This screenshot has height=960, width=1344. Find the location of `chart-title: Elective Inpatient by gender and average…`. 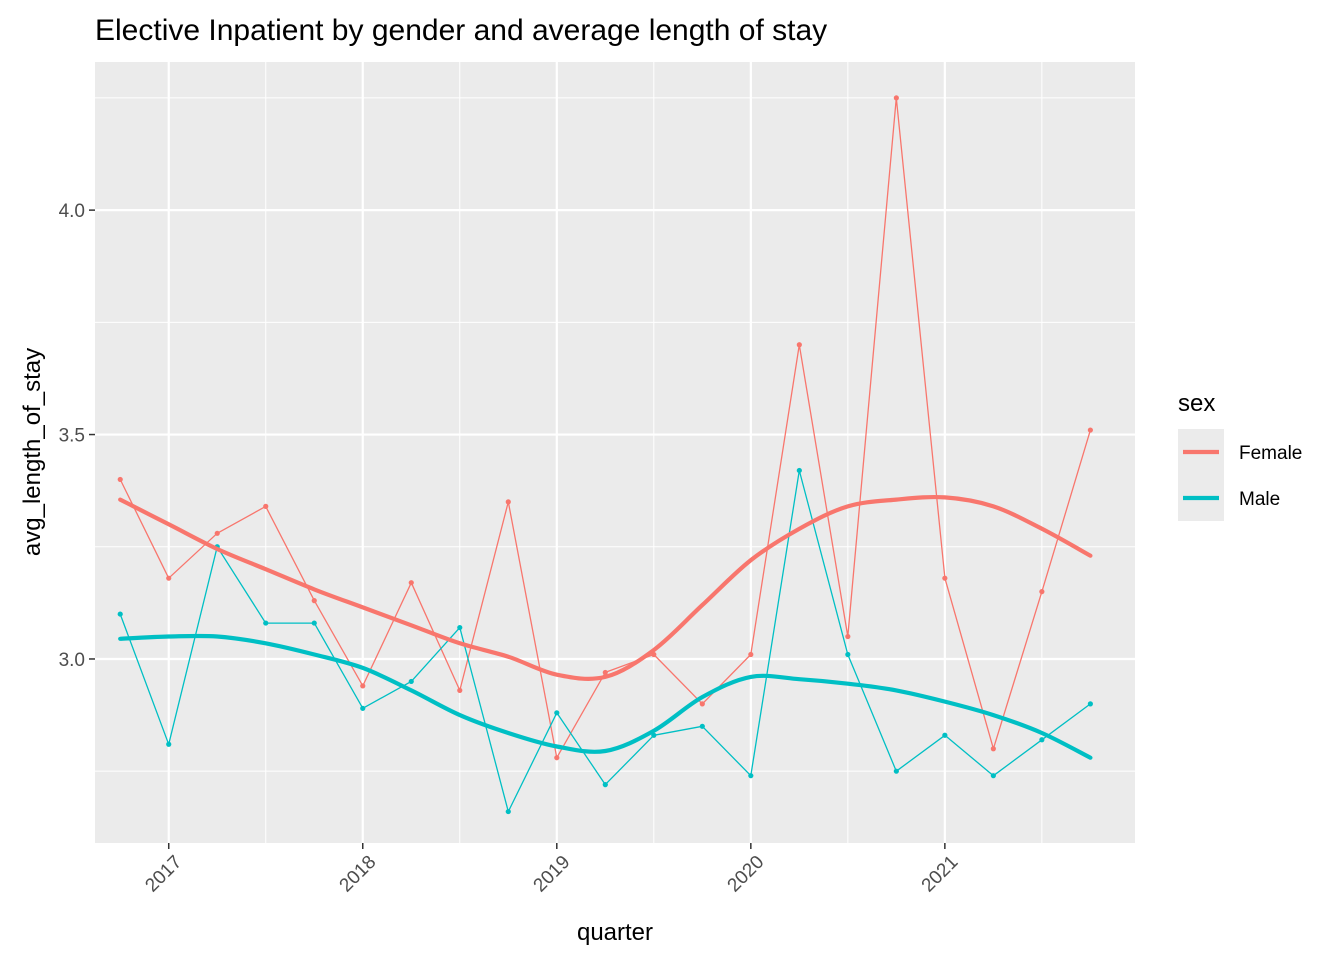

chart-title: Elective Inpatient by gender and average… is located at coordinates (461, 30).